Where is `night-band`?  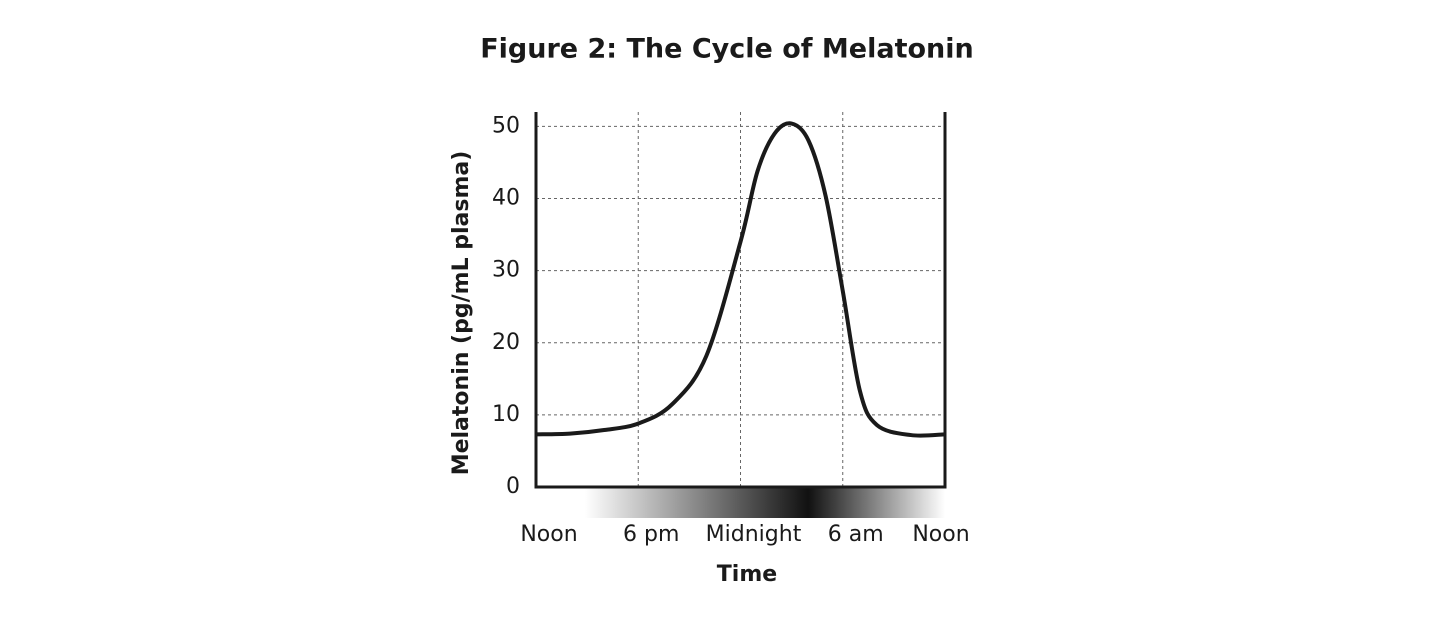
night-band is located at coordinates (765, 503).